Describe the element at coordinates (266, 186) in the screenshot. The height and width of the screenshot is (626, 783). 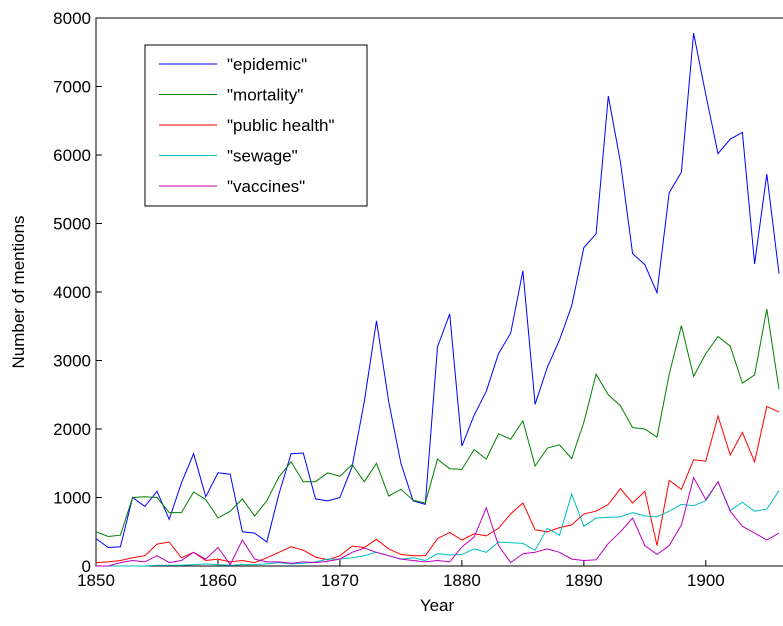
I see `legend-label: "vaccines"` at that location.